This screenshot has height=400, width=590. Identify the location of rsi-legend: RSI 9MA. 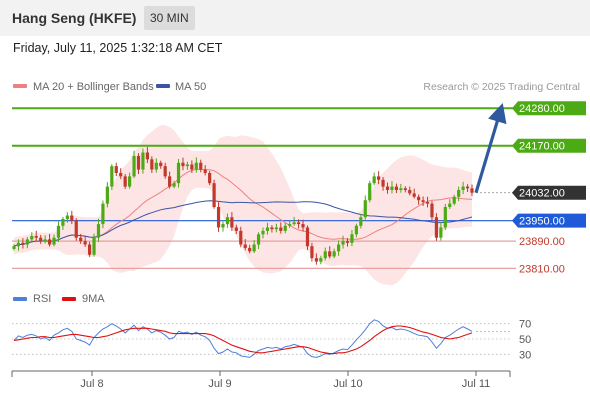
(59, 299).